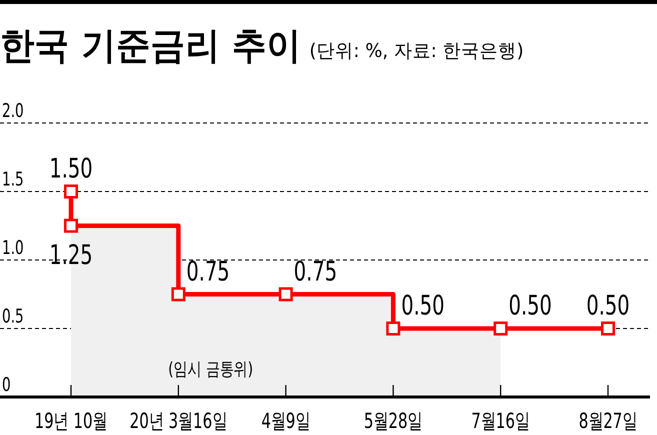  What do you see at coordinates (71, 168) in the screenshot?
I see `data-label: 1.50` at bounding box center [71, 168].